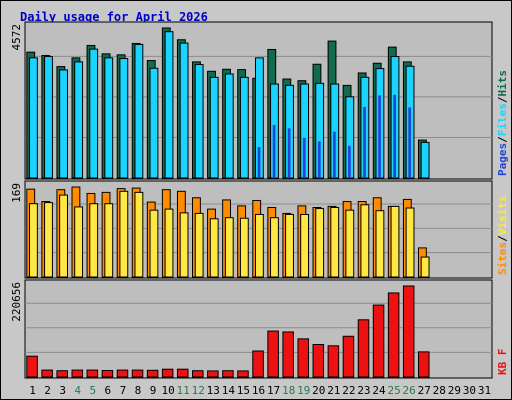 Image resolution: width=512 pixels, height=400 pixels. I want to click on legend-entry-files: Files, so click(502, 119).